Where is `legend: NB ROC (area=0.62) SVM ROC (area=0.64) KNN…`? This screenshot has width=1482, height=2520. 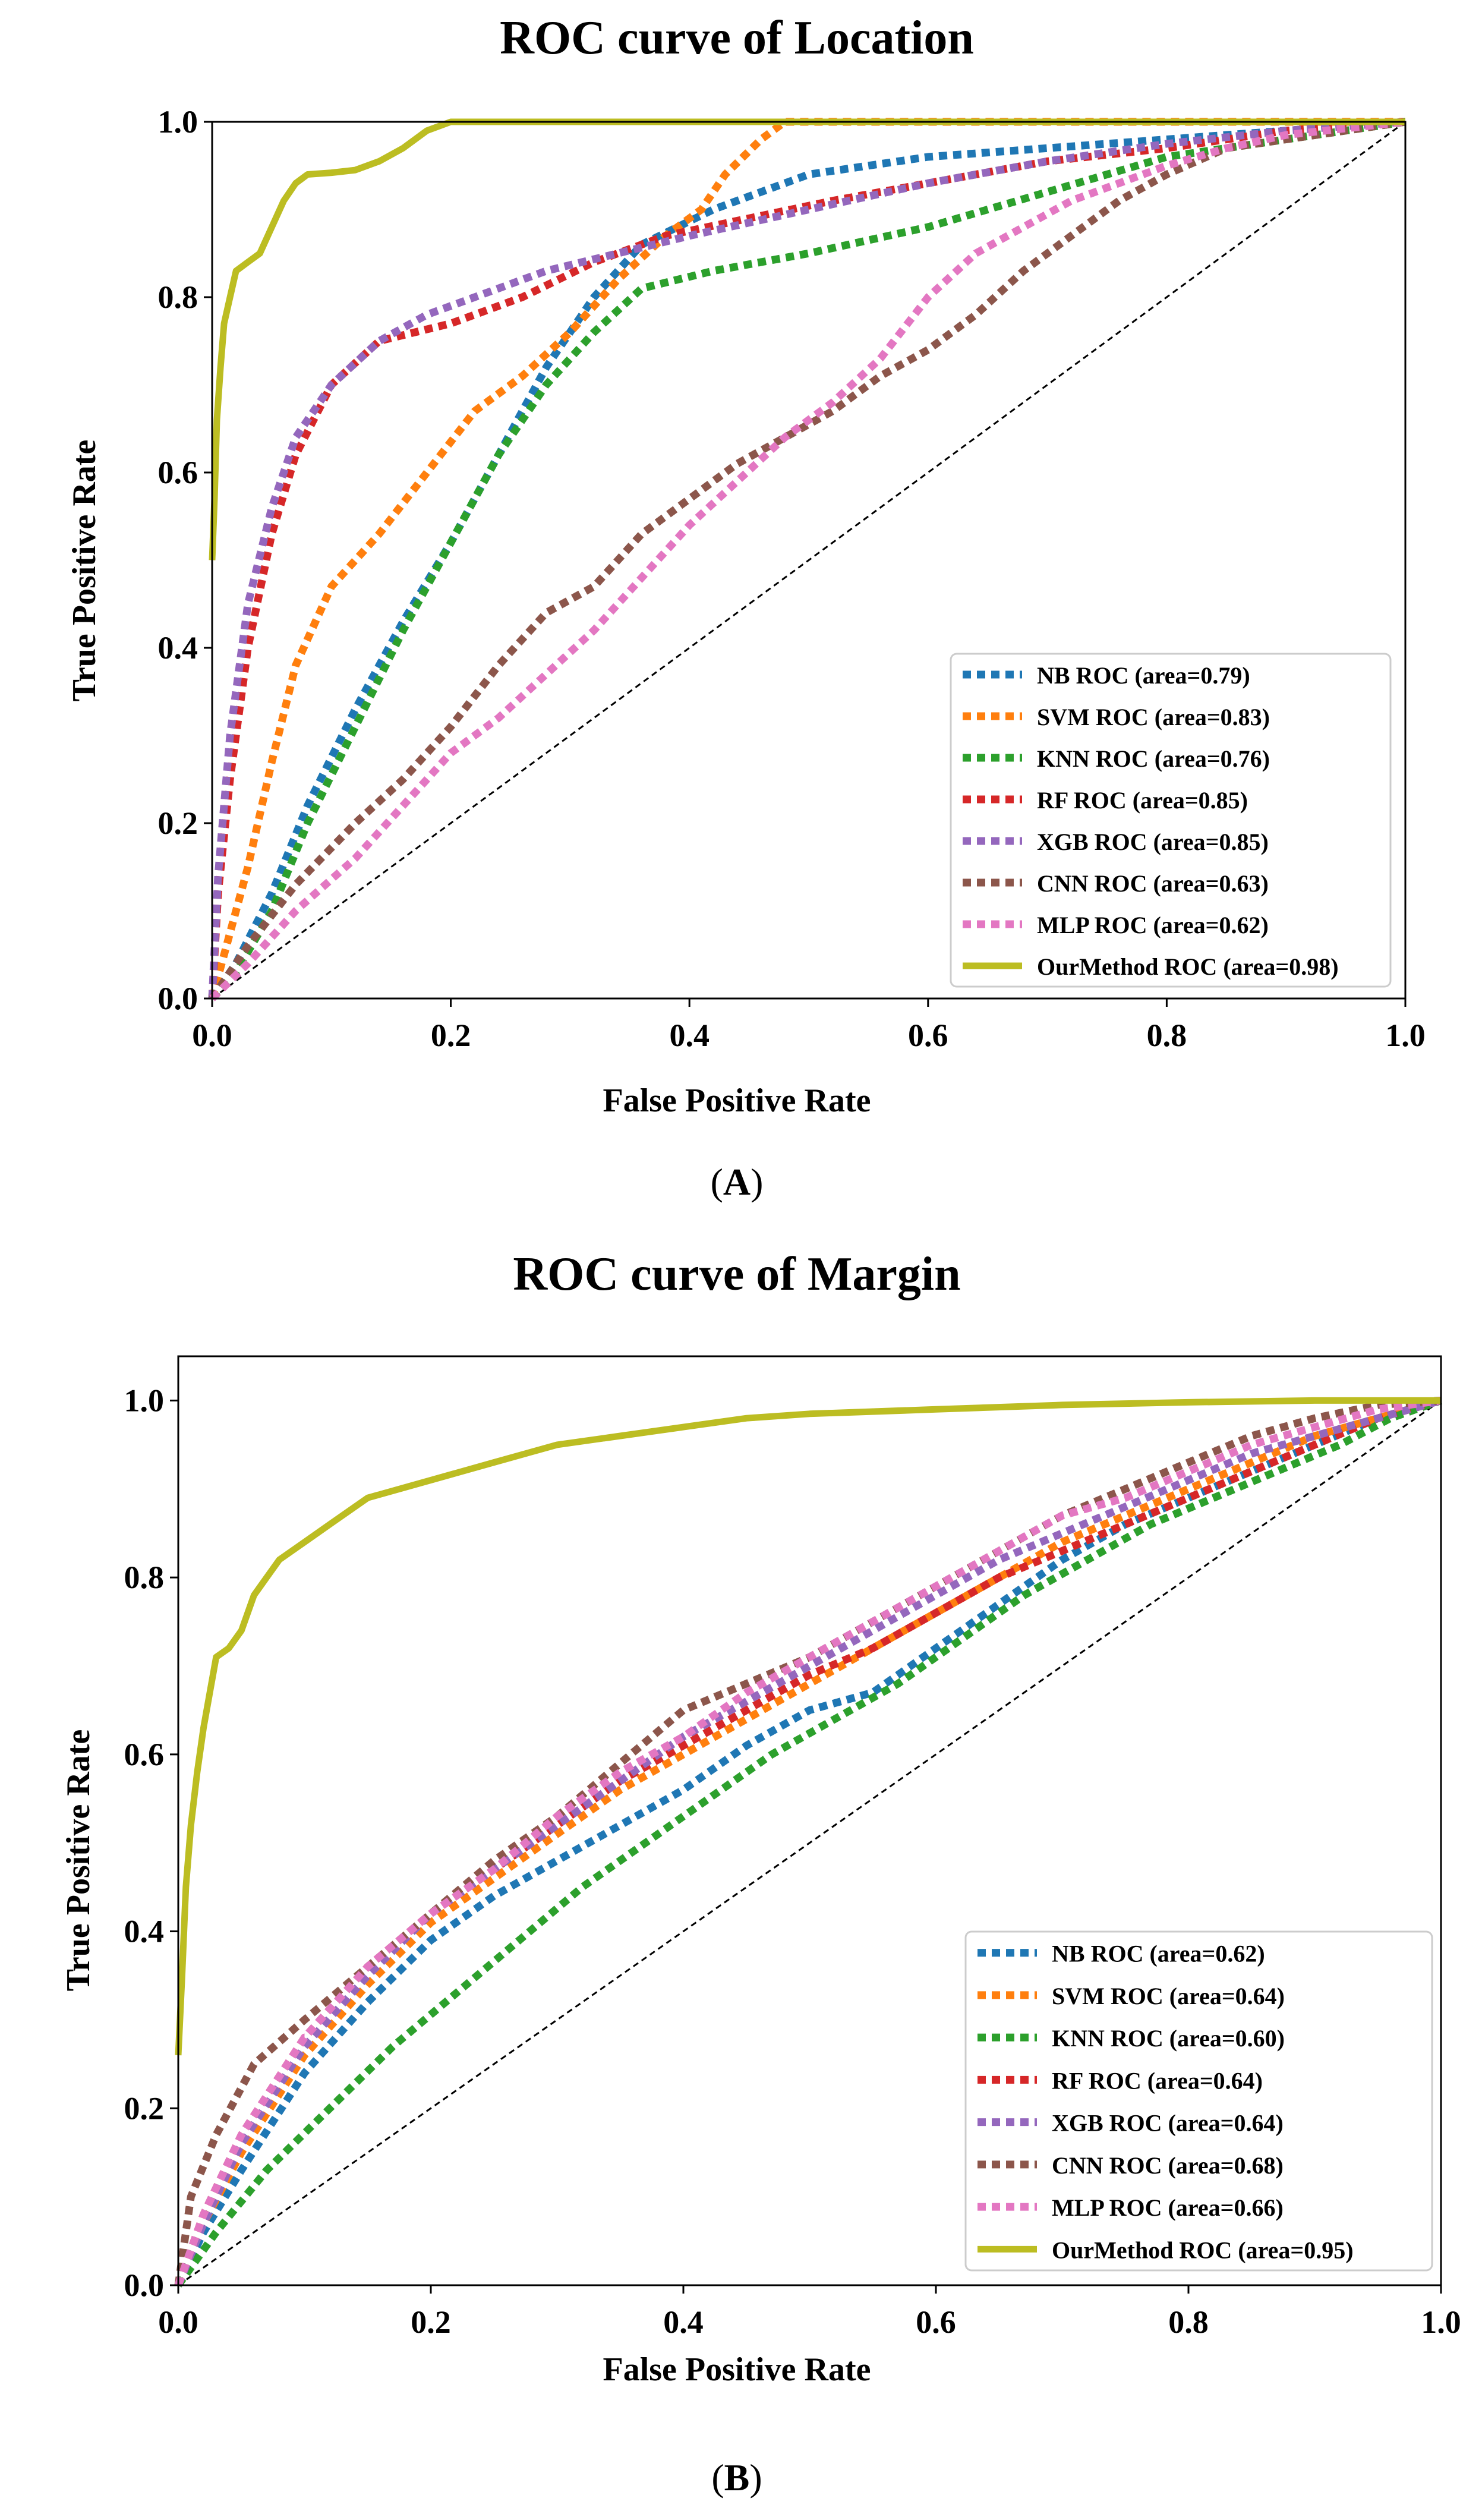
legend: NB ROC (area=0.62) SVM ROC (area=0.64) KNN… is located at coordinates (1198, 2101).